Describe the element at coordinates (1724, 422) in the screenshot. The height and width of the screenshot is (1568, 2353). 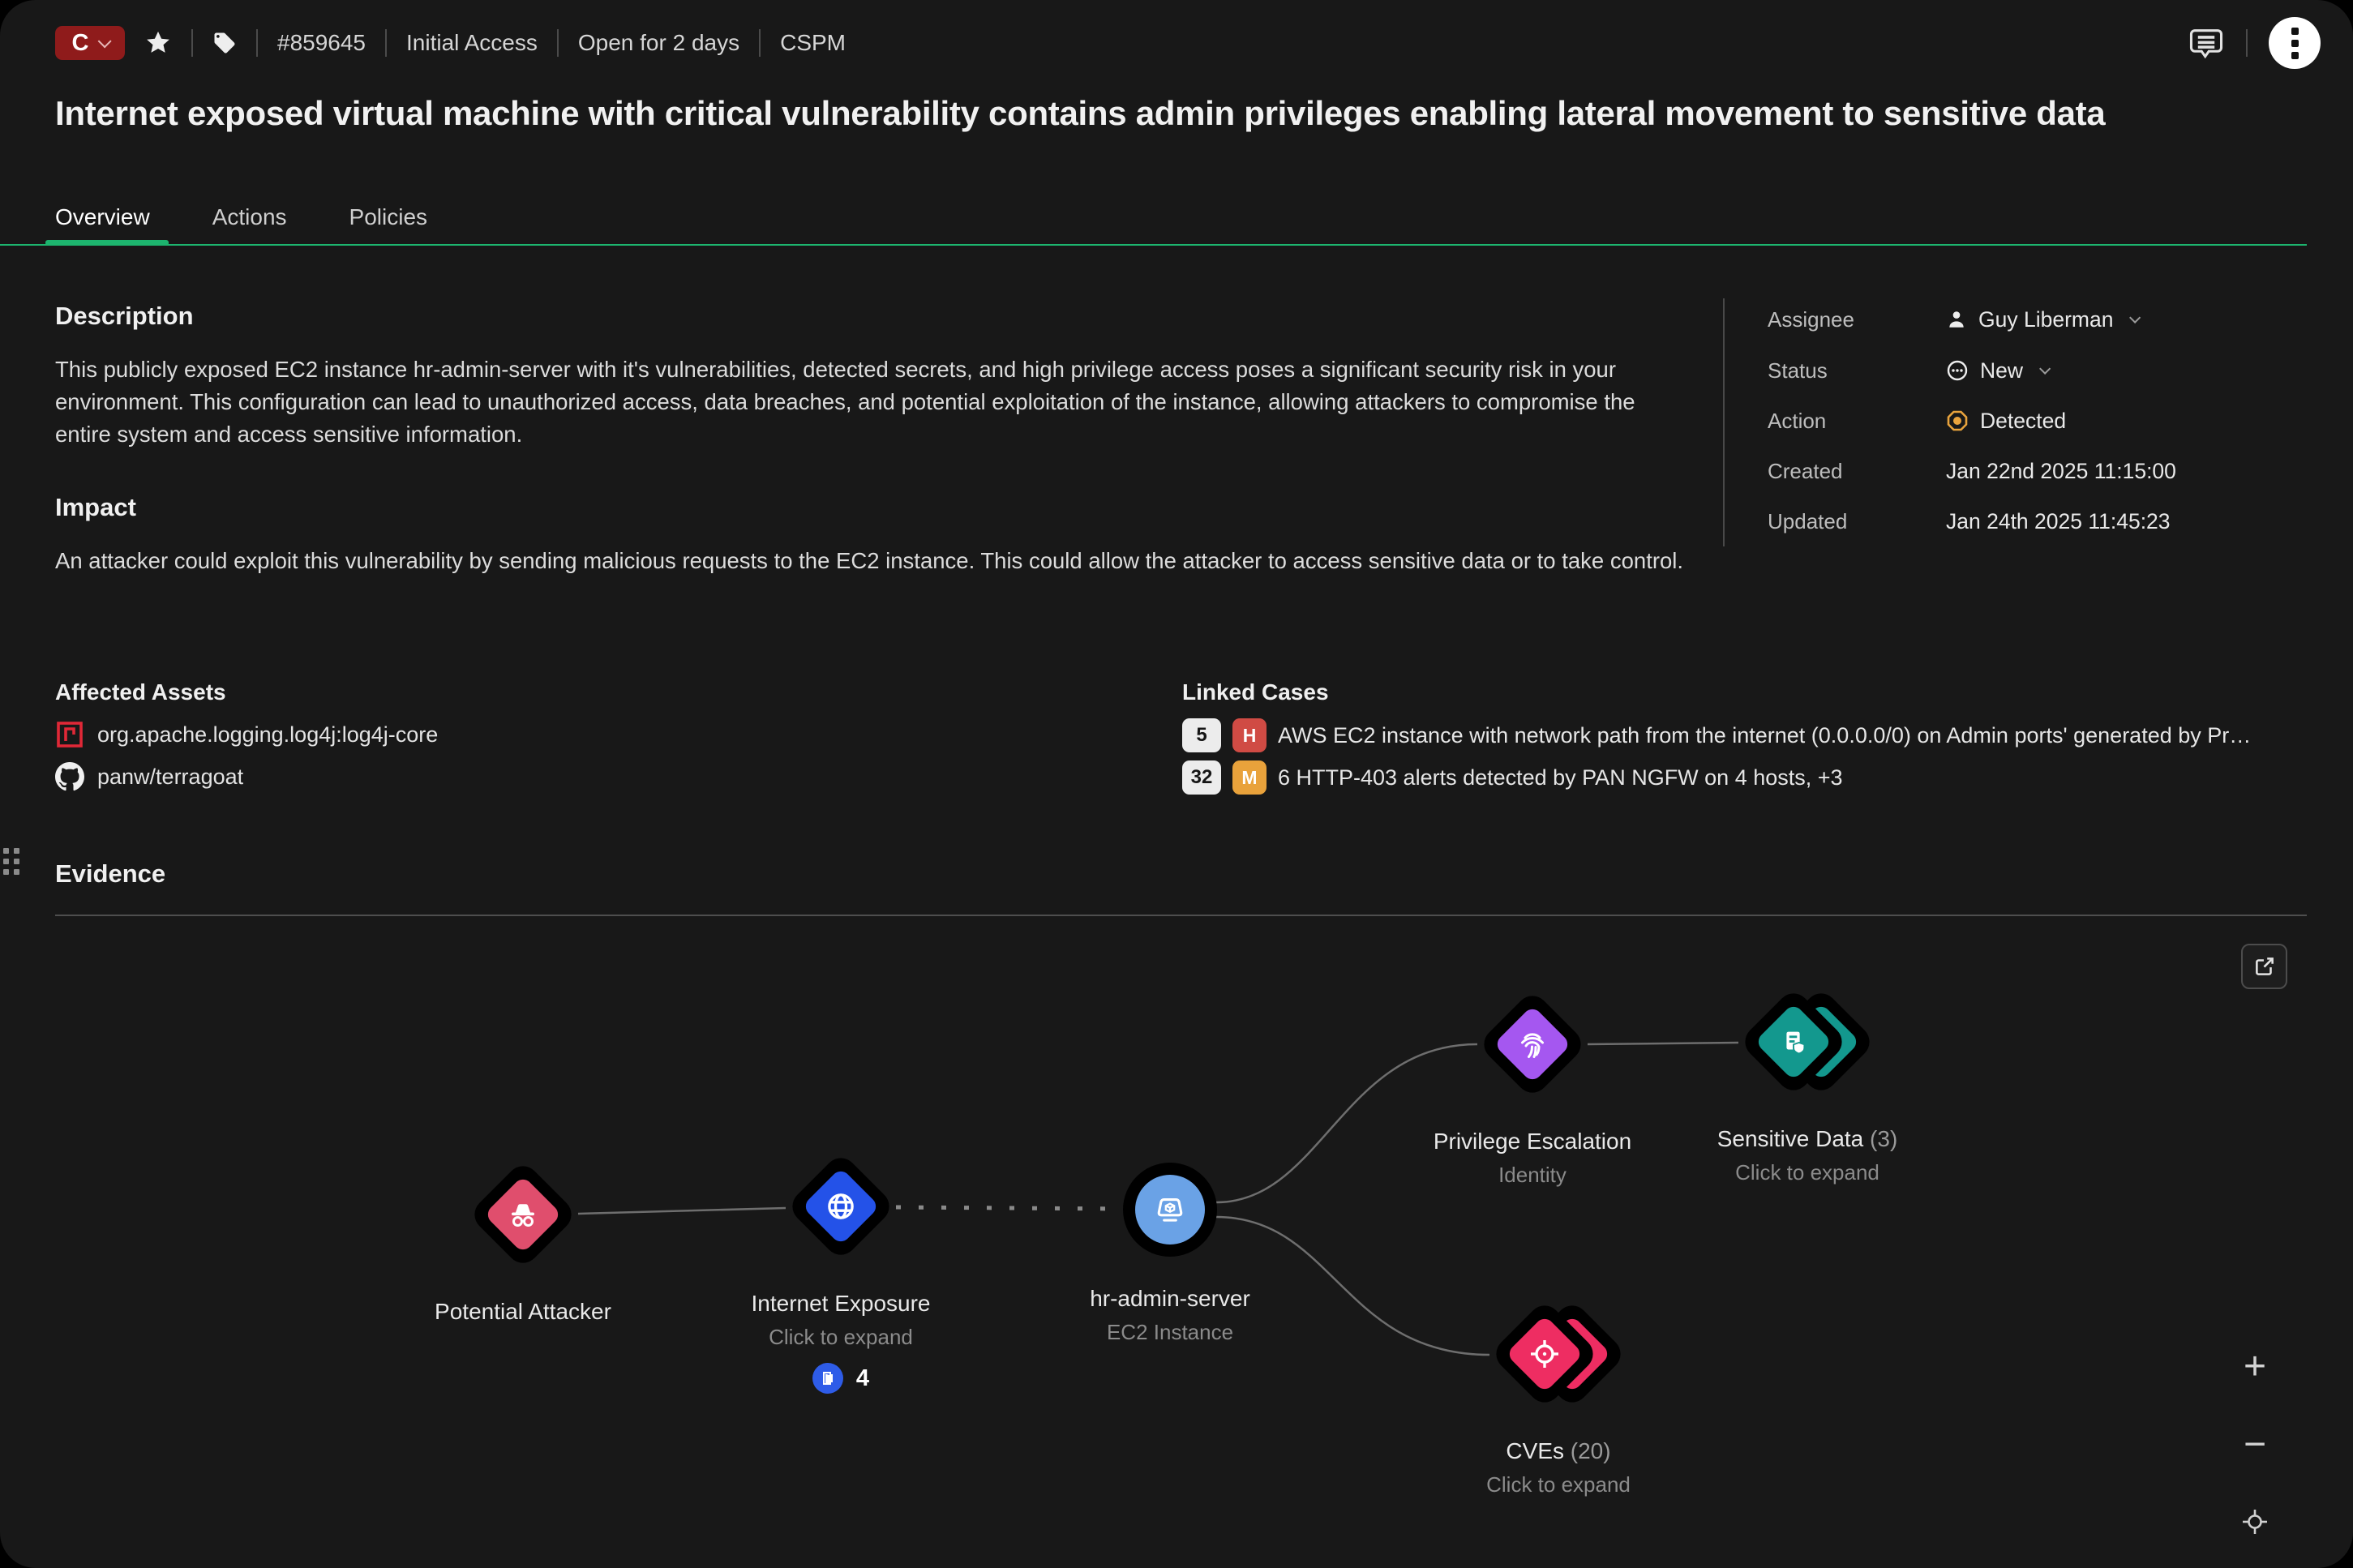
I see `details-divider` at that location.